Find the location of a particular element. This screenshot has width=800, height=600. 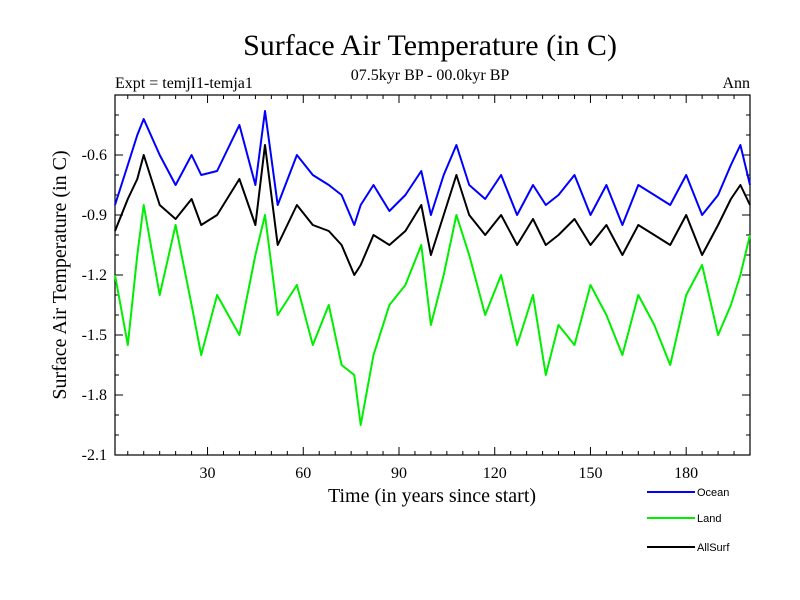

y-tick-label: -2.1 is located at coordinates (94, 455).